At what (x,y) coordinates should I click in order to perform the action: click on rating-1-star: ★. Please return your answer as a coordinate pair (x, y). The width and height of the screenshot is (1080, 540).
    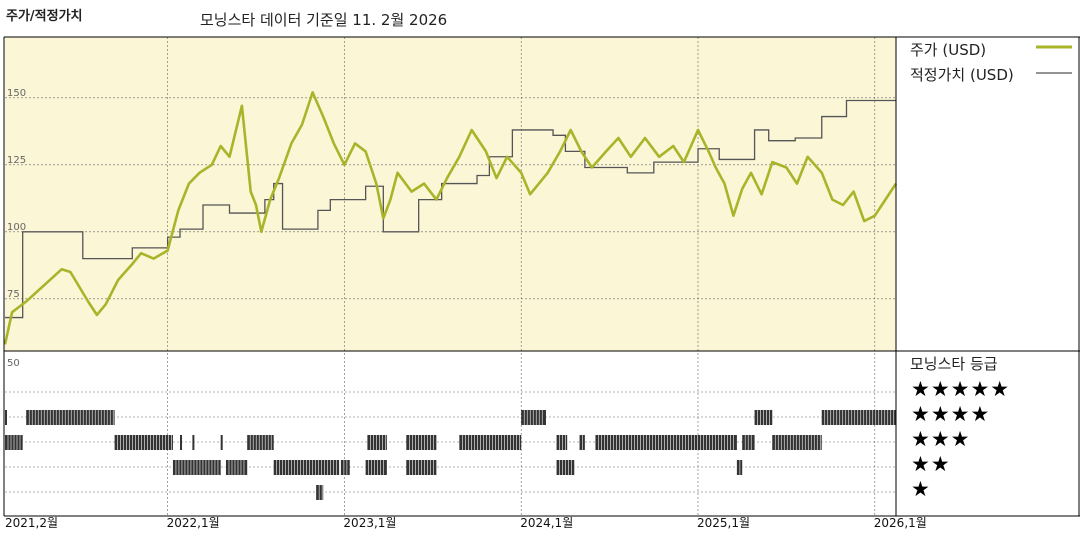
    Looking at the image, I should click on (921, 489).